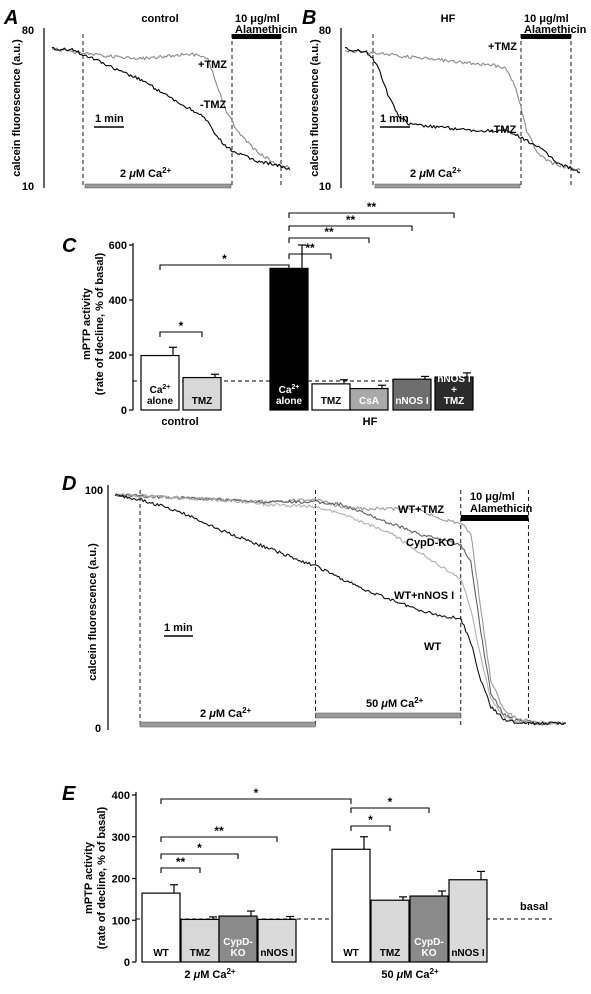 The image size is (591, 994). I want to click on panel-e-ylabel-line2: (rate of decline, % of basal), so click(102, 877).